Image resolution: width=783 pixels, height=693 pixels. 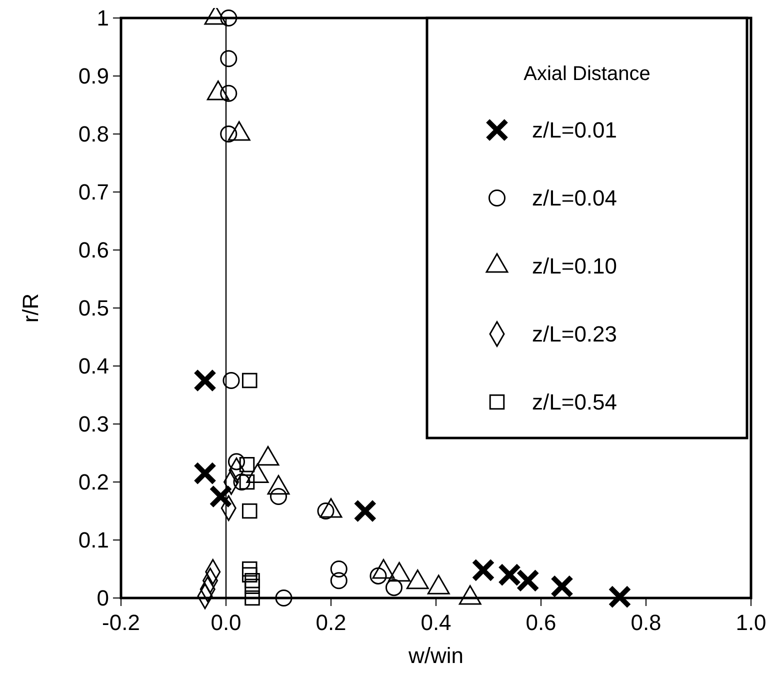 I want to click on y-tick-label: 0.1, so click(x=93, y=540).